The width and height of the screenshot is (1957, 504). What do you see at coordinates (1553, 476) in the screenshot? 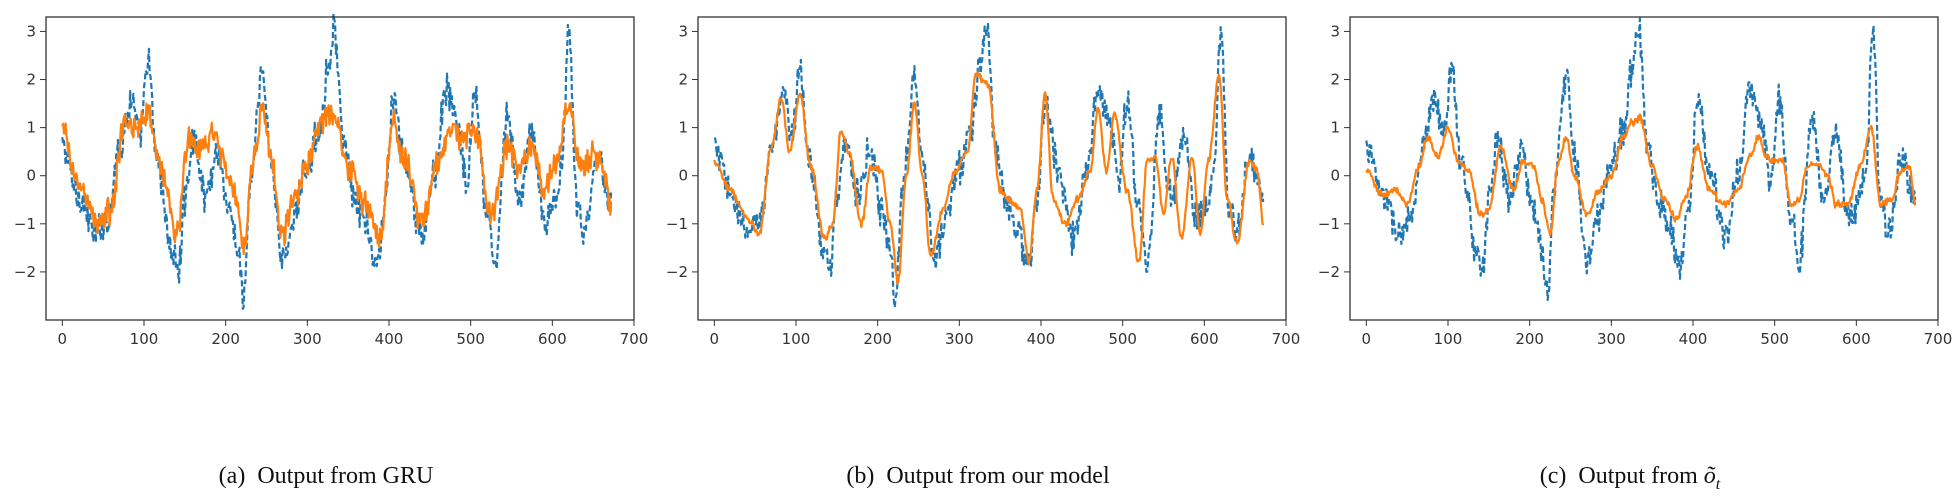
I see `caption-c-tag: (c)` at bounding box center [1553, 476].